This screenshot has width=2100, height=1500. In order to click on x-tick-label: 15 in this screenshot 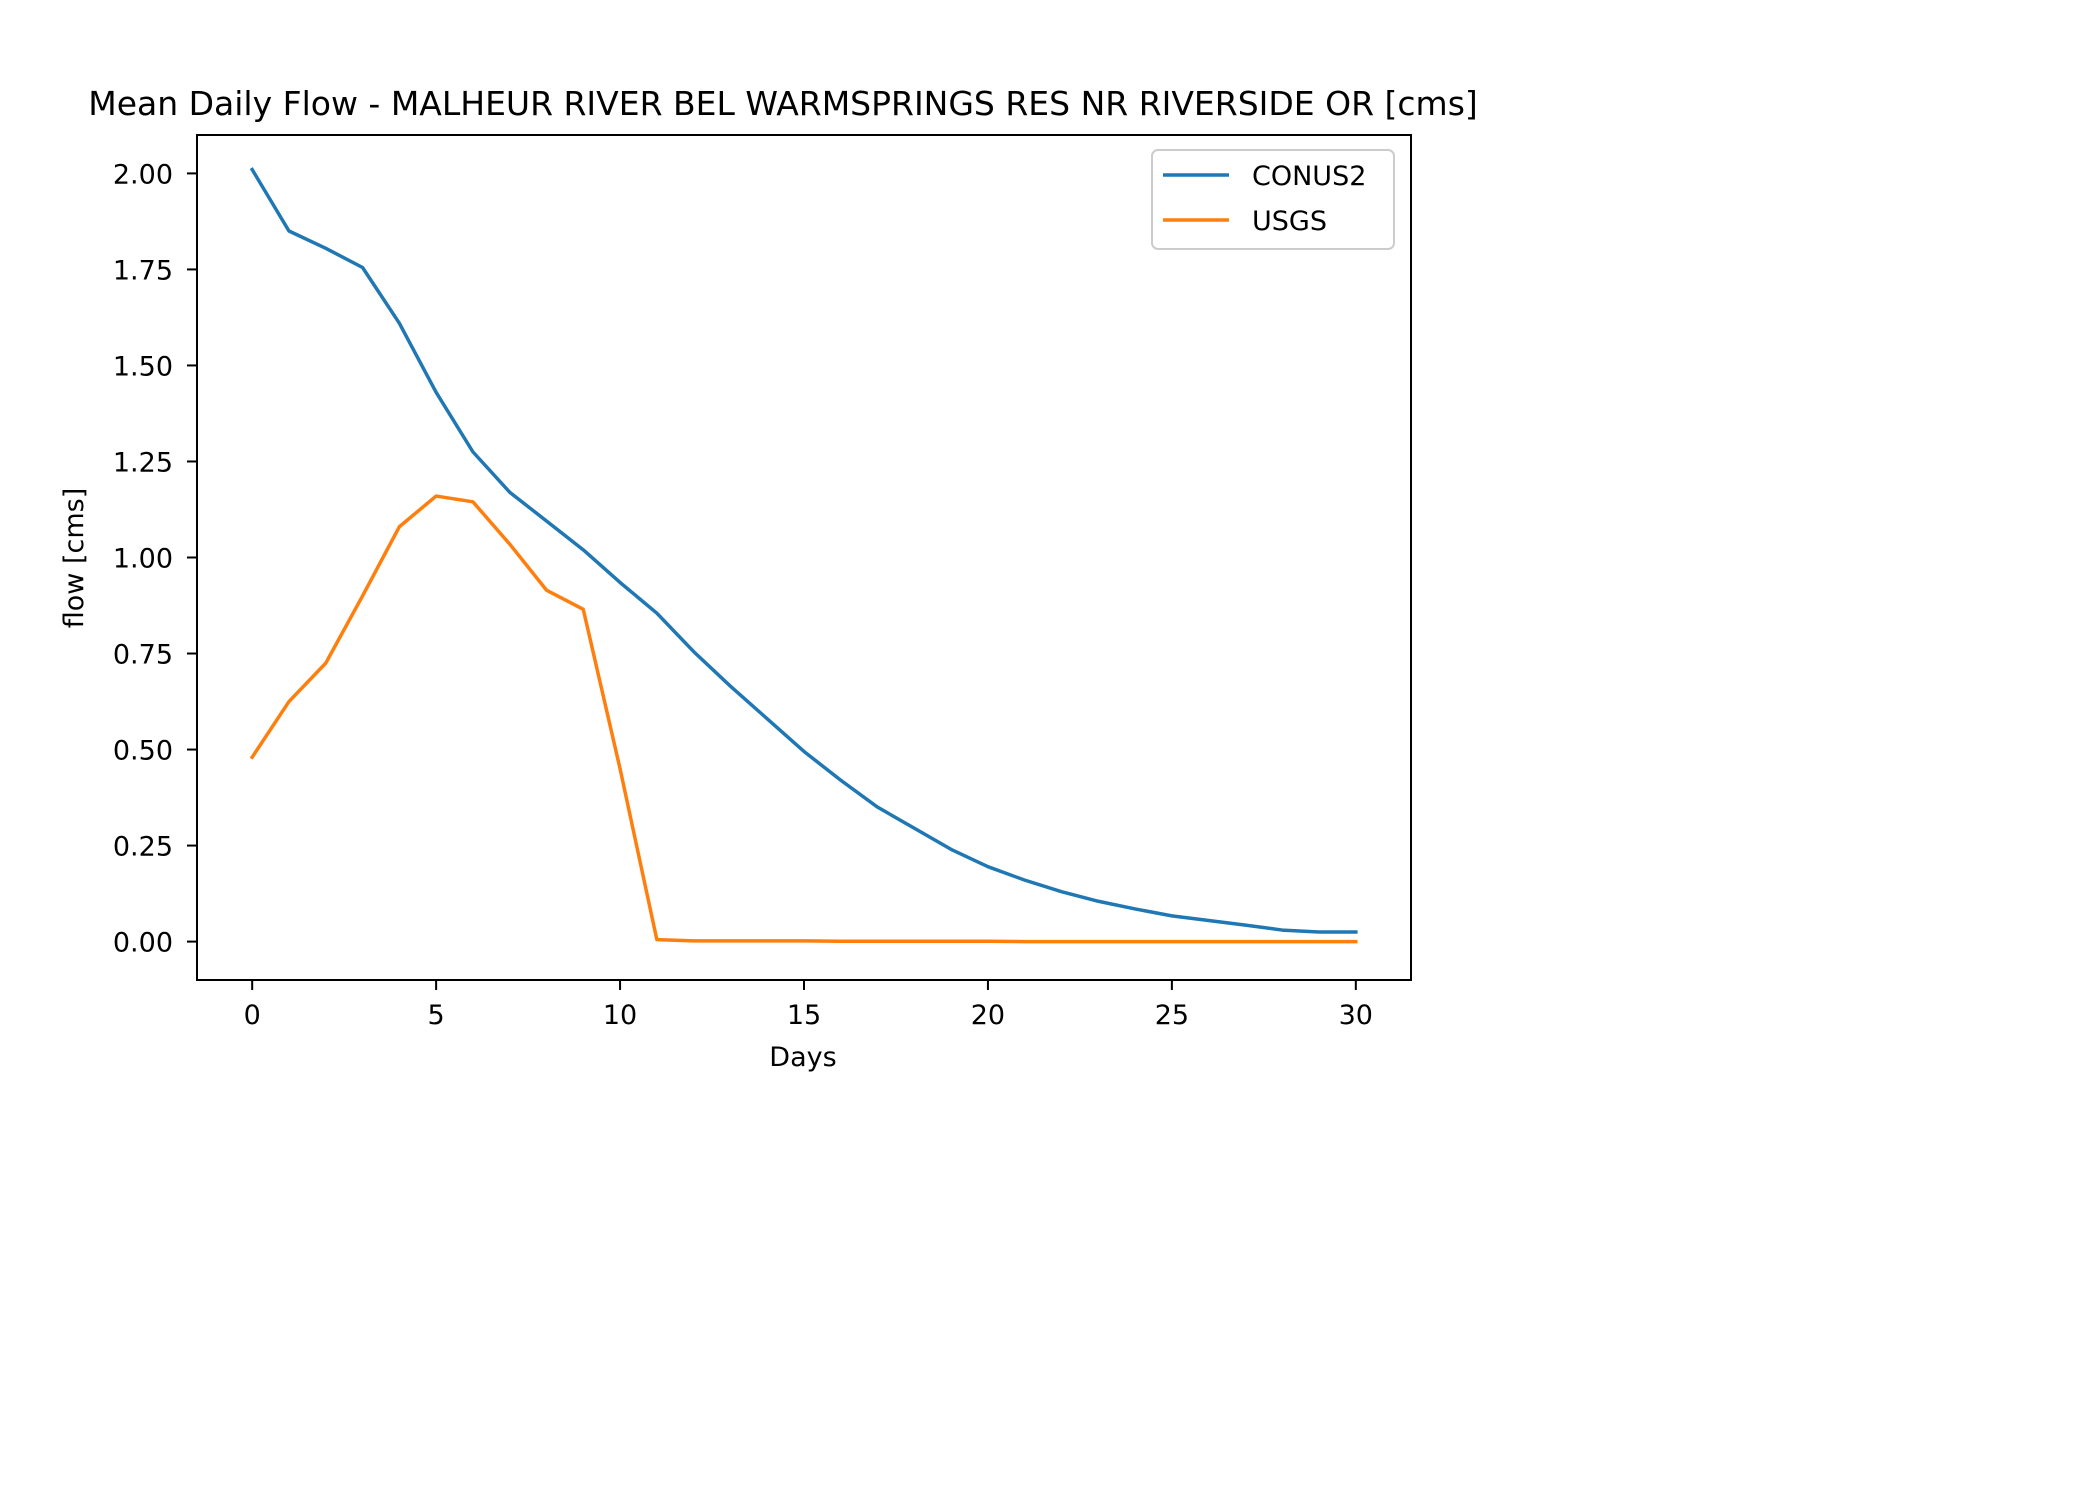, I will do `click(804, 1015)`.